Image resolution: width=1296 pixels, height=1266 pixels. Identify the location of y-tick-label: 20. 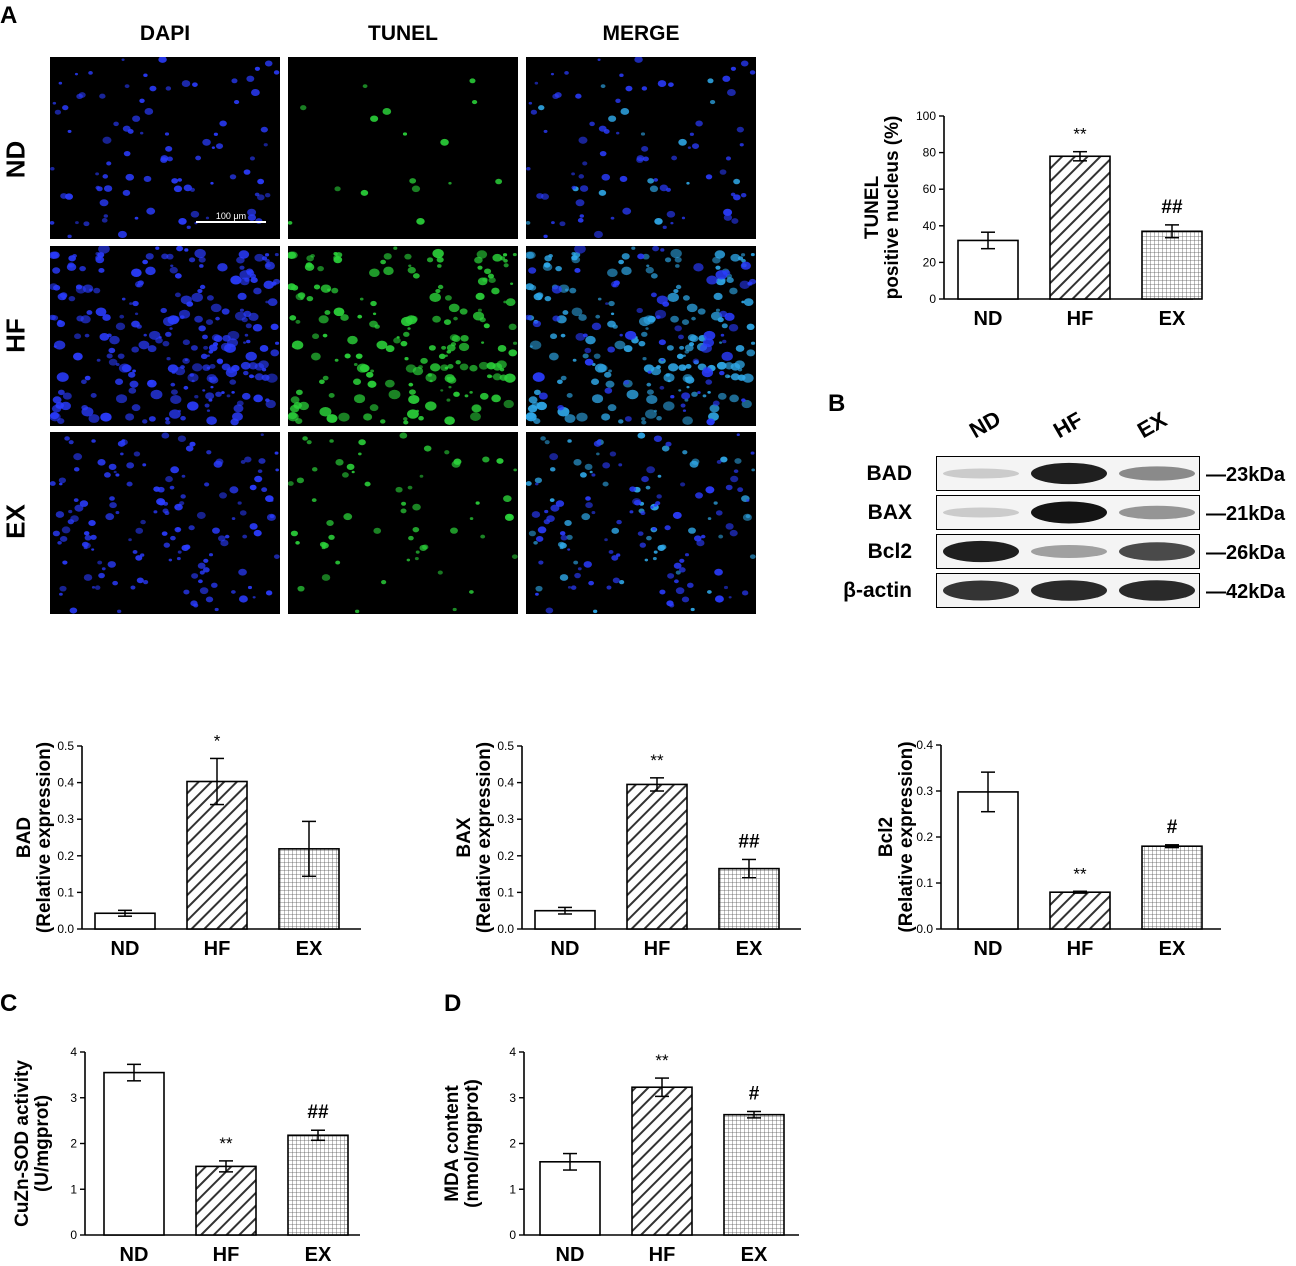
(930, 262).